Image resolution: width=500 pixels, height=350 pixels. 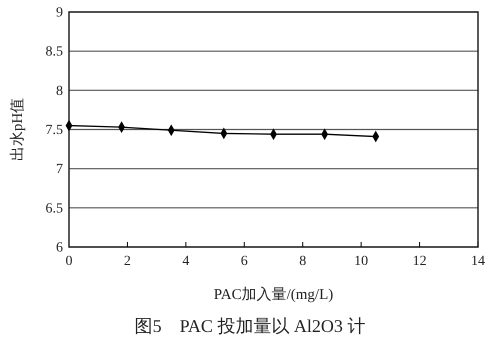 I want to click on y-tick-label: 6, so click(x=59, y=248).